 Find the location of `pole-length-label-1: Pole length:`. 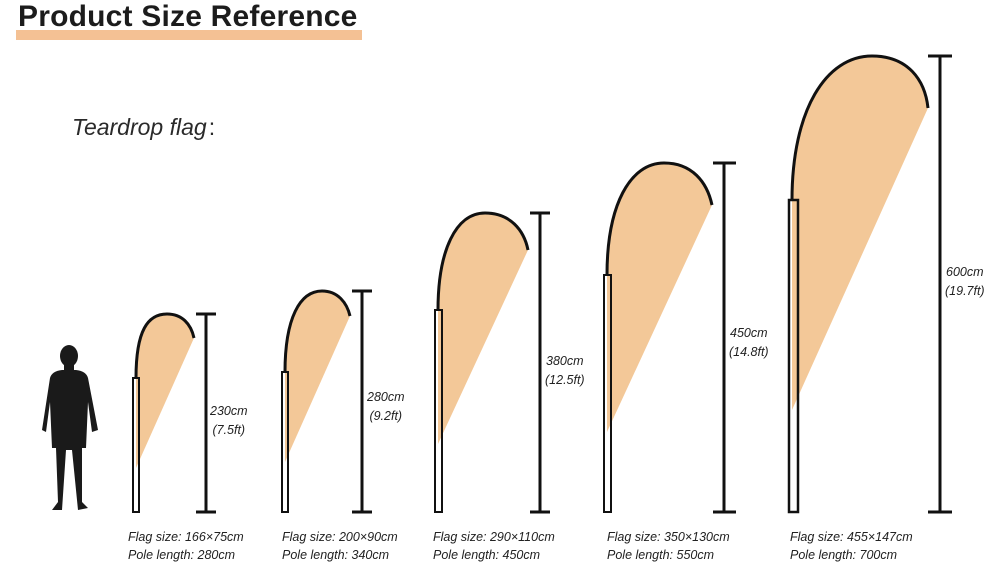

pole-length-label-1: Pole length: is located at coordinates (161, 555).